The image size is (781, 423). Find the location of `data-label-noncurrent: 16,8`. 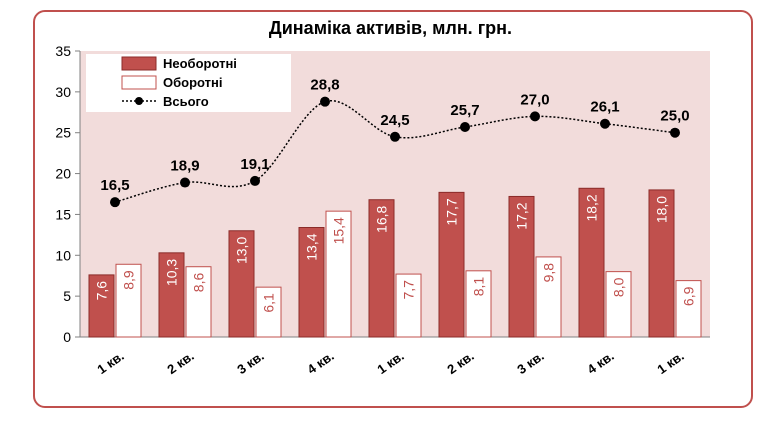

data-label-noncurrent: 16,8 is located at coordinates (382, 219).